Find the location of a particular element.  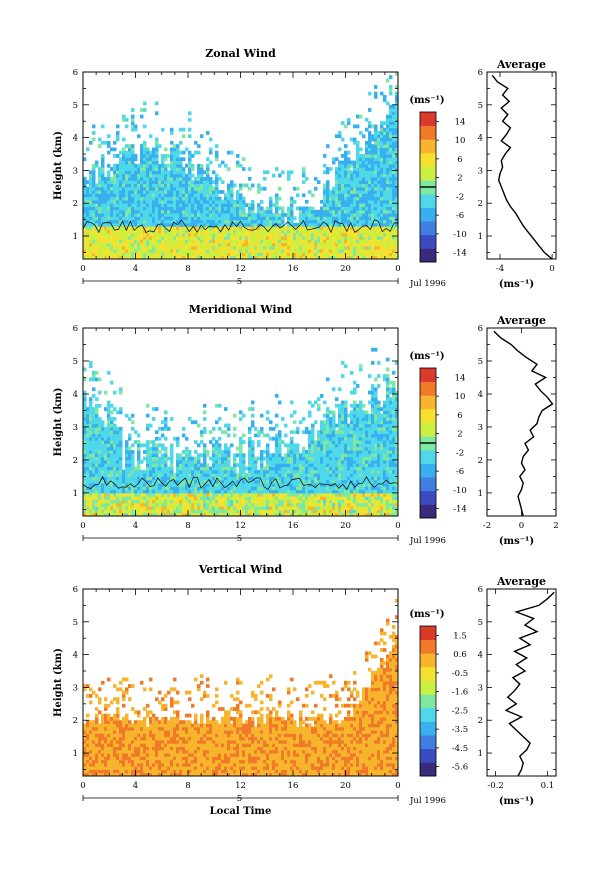

day-label: 5 is located at coordinates (239, 282).